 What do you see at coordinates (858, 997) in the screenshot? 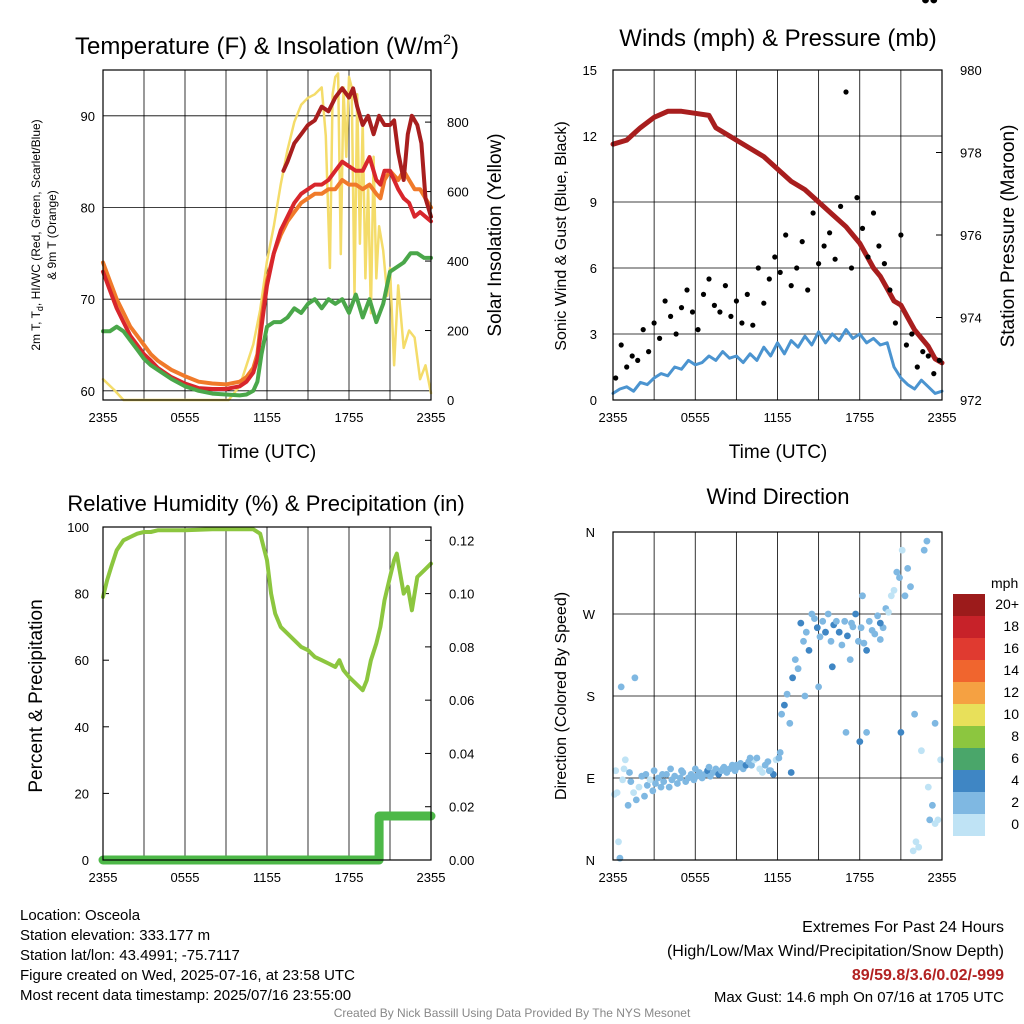
I see `max-gust: Max Gust: 14.6 mph On 07/16 at 1705 UTC` at bounding box center [858, 997].